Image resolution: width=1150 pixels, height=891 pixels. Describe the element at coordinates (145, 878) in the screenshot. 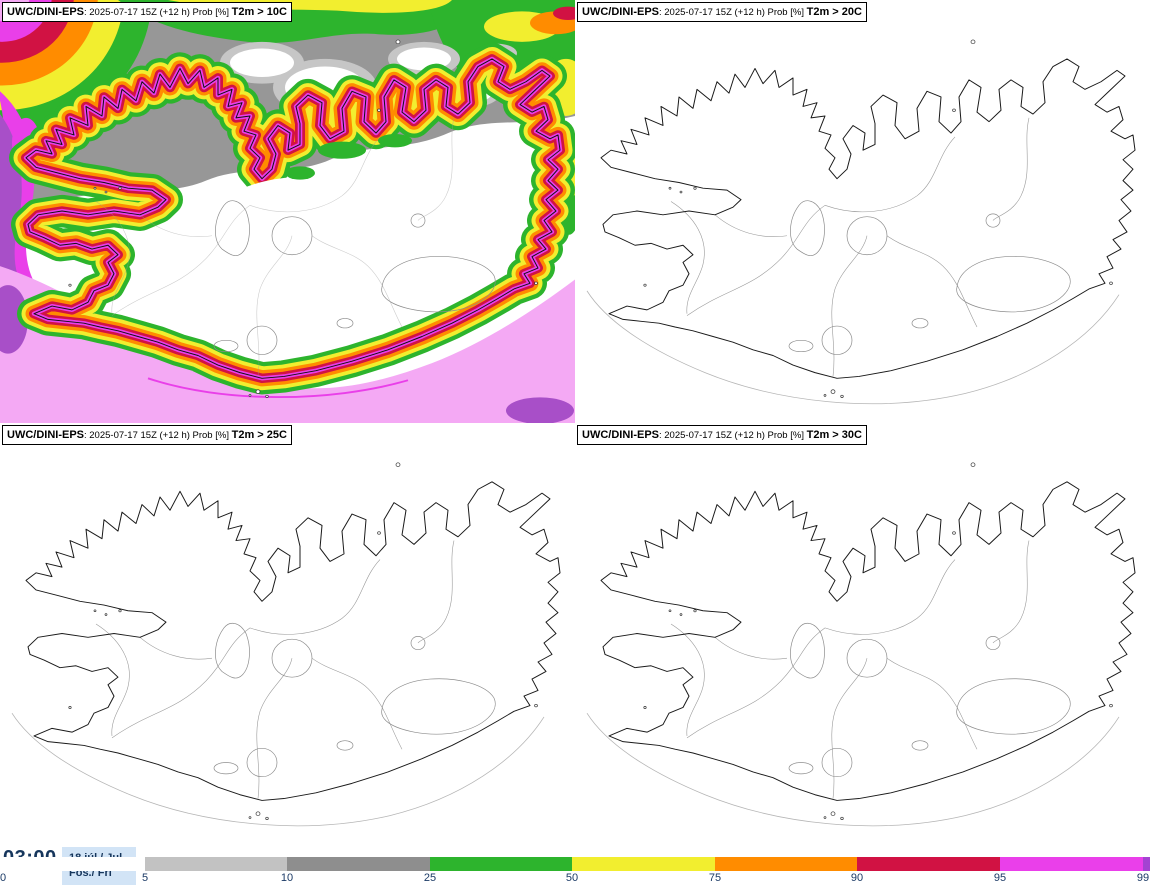

I see `colorbar-tick-label: 5` at that location.